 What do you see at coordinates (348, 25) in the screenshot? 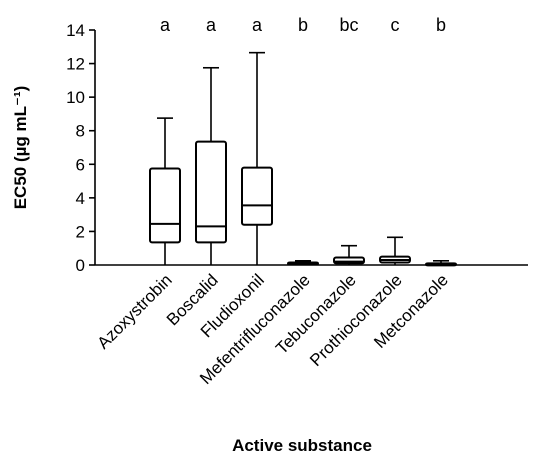
I see `significance-letter: bc` at bounding box center [348, 25].